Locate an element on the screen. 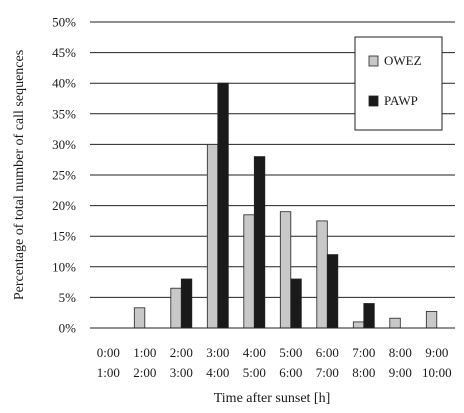 The height and width of the screenshot is (413, 464). y-tick-label: 15% is located at coordinates (64, 236).